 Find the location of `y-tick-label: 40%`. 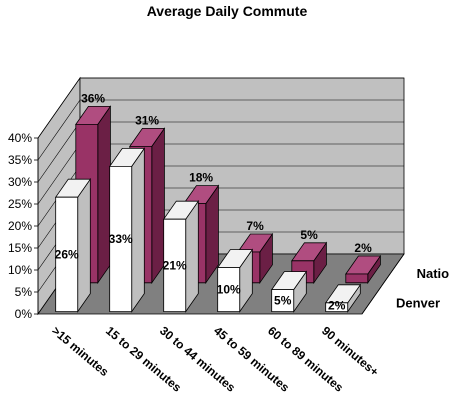

y-tick-label: 40% is located at coordinates (20, 138).